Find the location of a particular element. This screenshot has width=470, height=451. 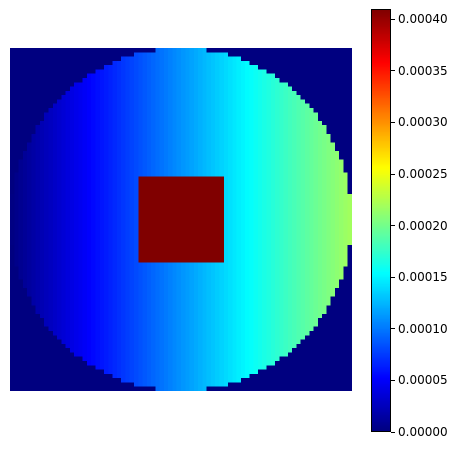

colorbar-tick-label: 0.00025 is located at coordinates (423, 174).